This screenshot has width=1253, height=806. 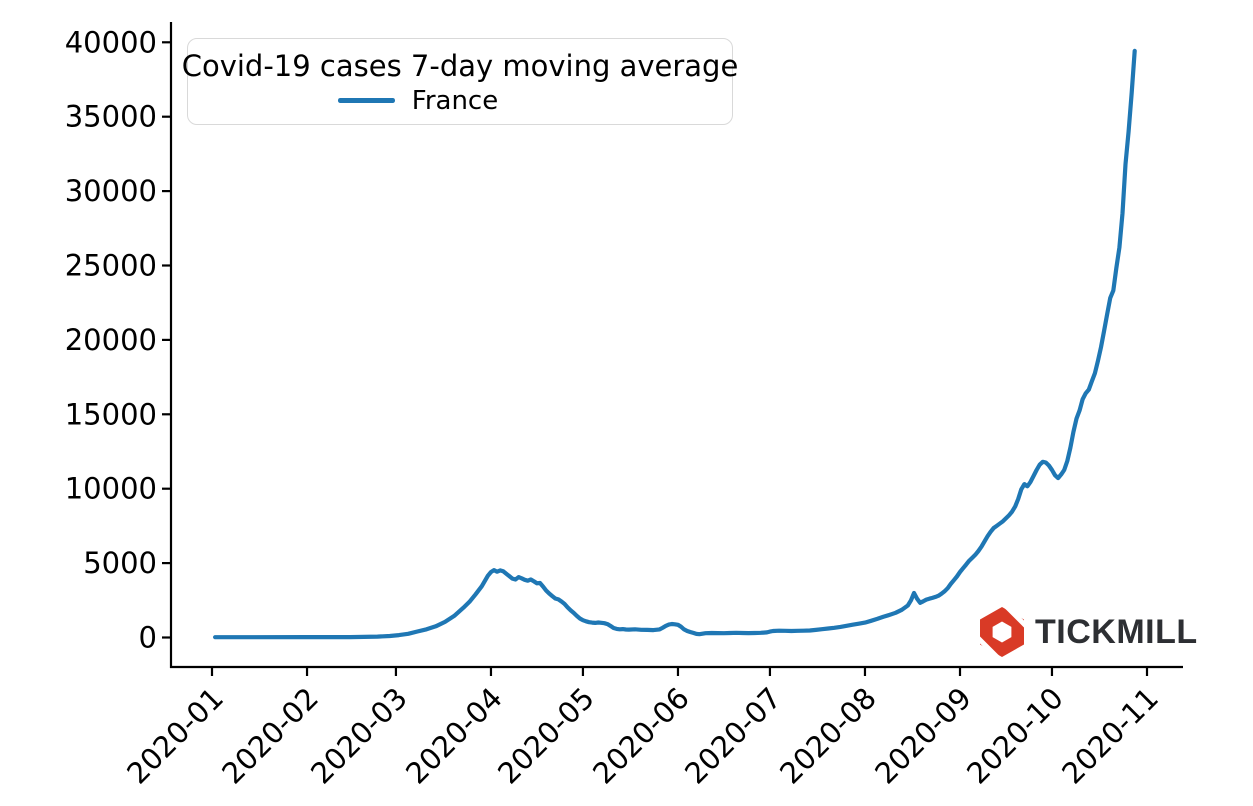 I want to click on tickmill-wordmark: TICKMILL, so click(x=1116, y=632).